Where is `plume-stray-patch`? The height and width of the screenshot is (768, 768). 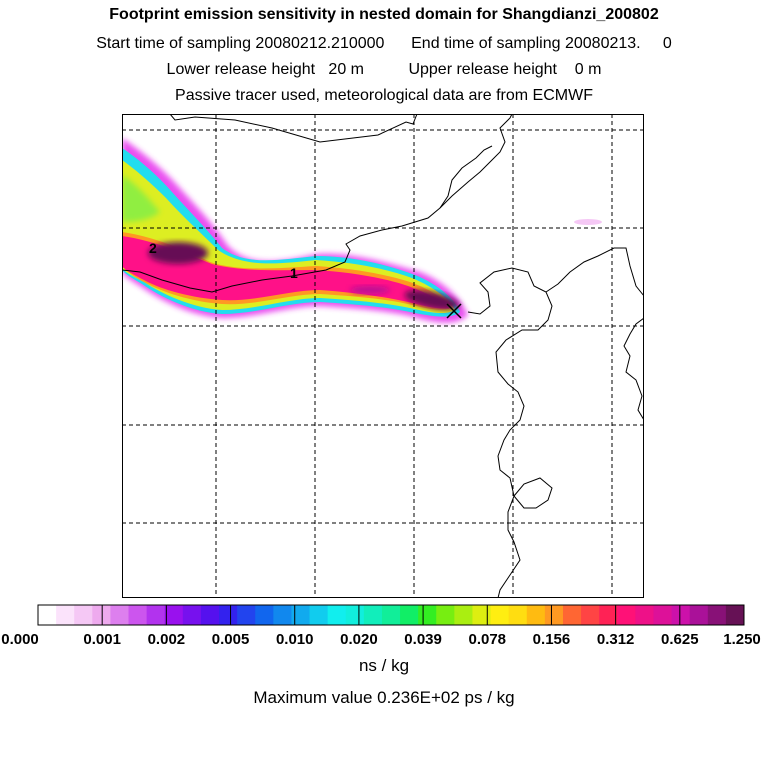
plume-stray-patch is located at coordinates (588, 222).